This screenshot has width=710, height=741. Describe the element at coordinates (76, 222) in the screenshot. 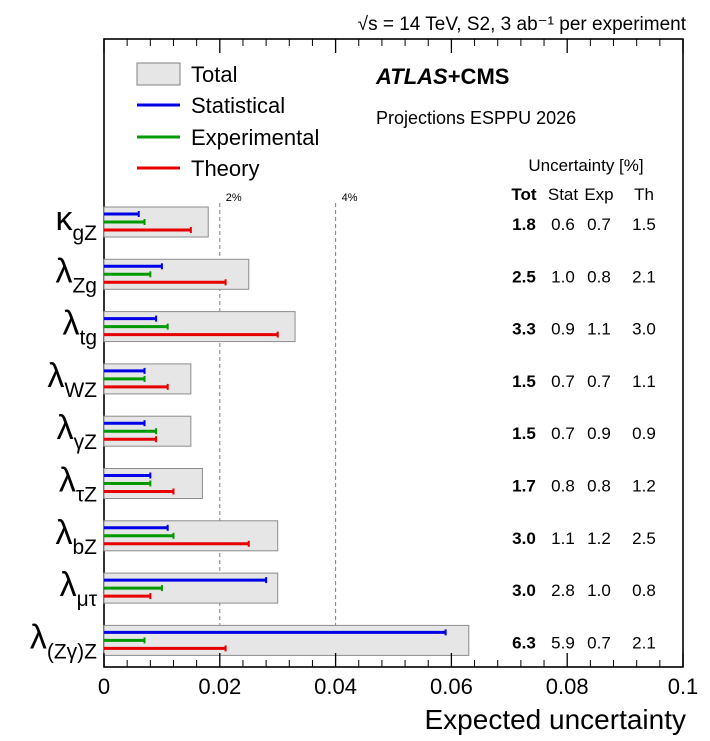

I see `category-label: κgZ` at that location.